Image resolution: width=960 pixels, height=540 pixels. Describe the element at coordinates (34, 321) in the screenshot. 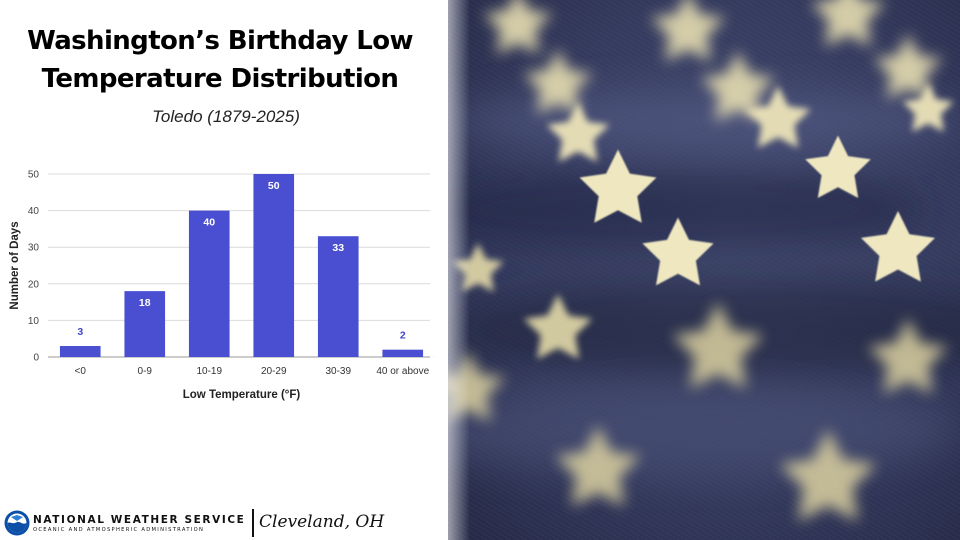

I see `y-tick-label: 10` at that location.